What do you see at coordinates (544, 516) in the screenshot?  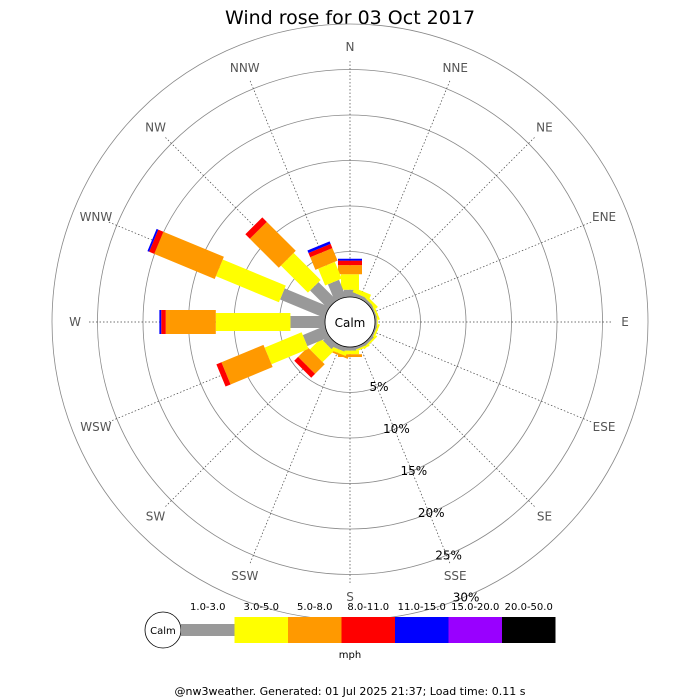 I see `direction-label-se: SE` at bounding box center [544, 516].